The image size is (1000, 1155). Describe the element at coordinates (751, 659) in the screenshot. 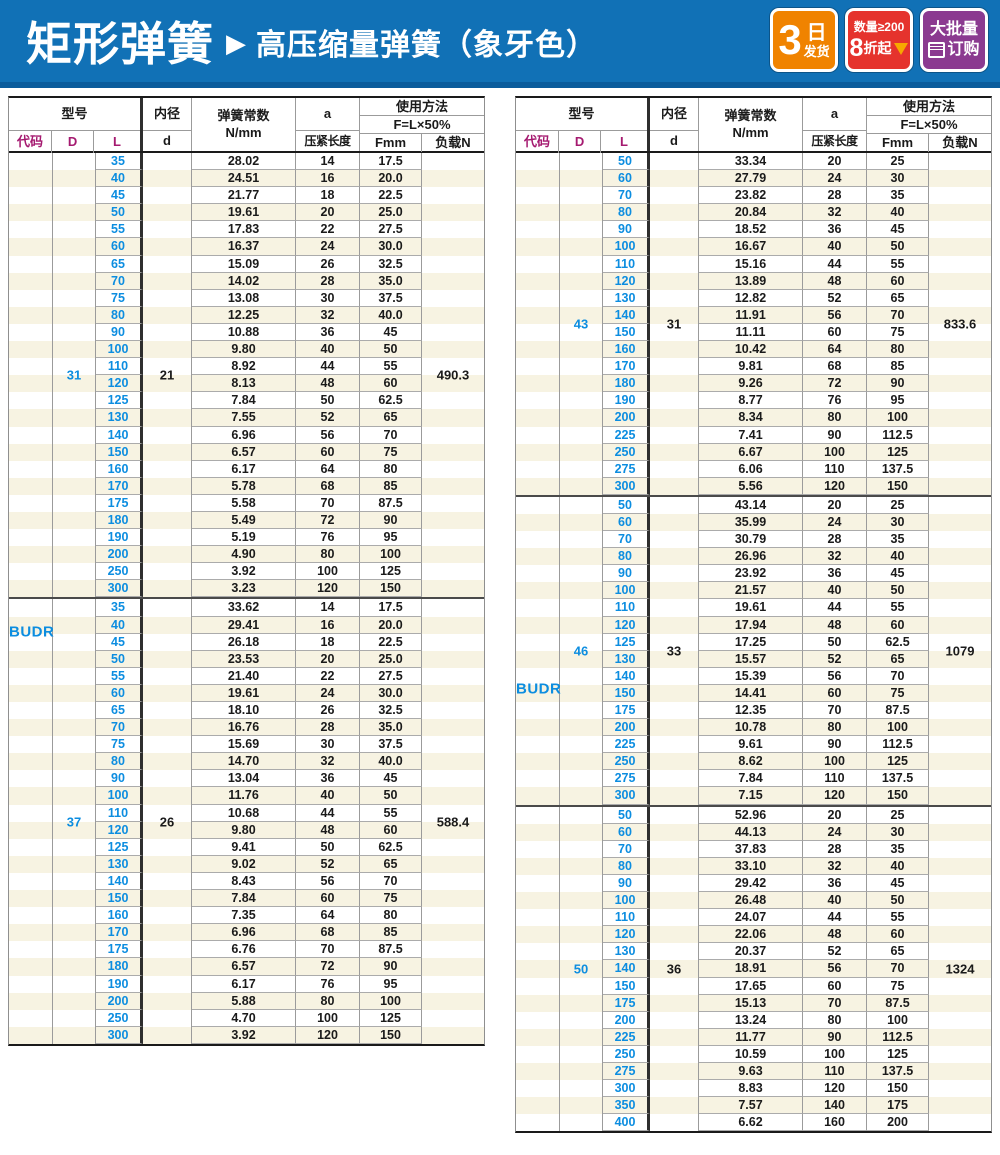

I see `cell-spring-constant: 15.57` at that location.